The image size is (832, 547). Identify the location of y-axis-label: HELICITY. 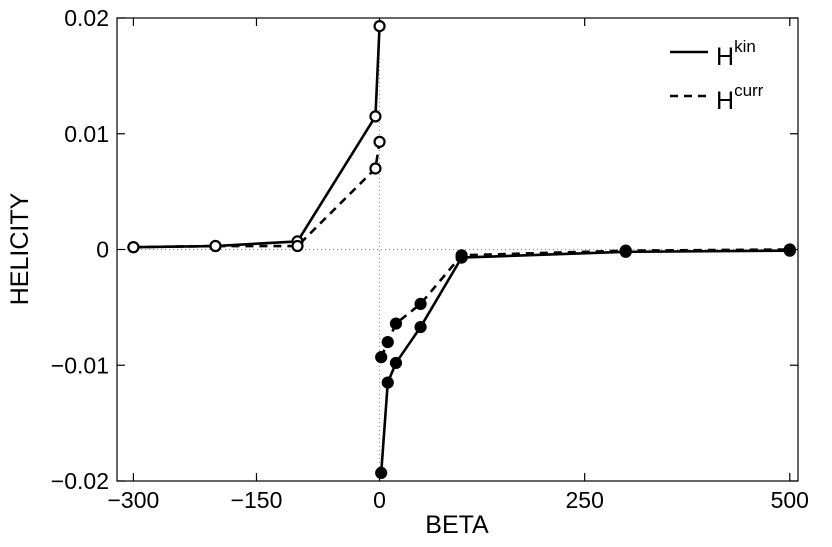
(20, 248).